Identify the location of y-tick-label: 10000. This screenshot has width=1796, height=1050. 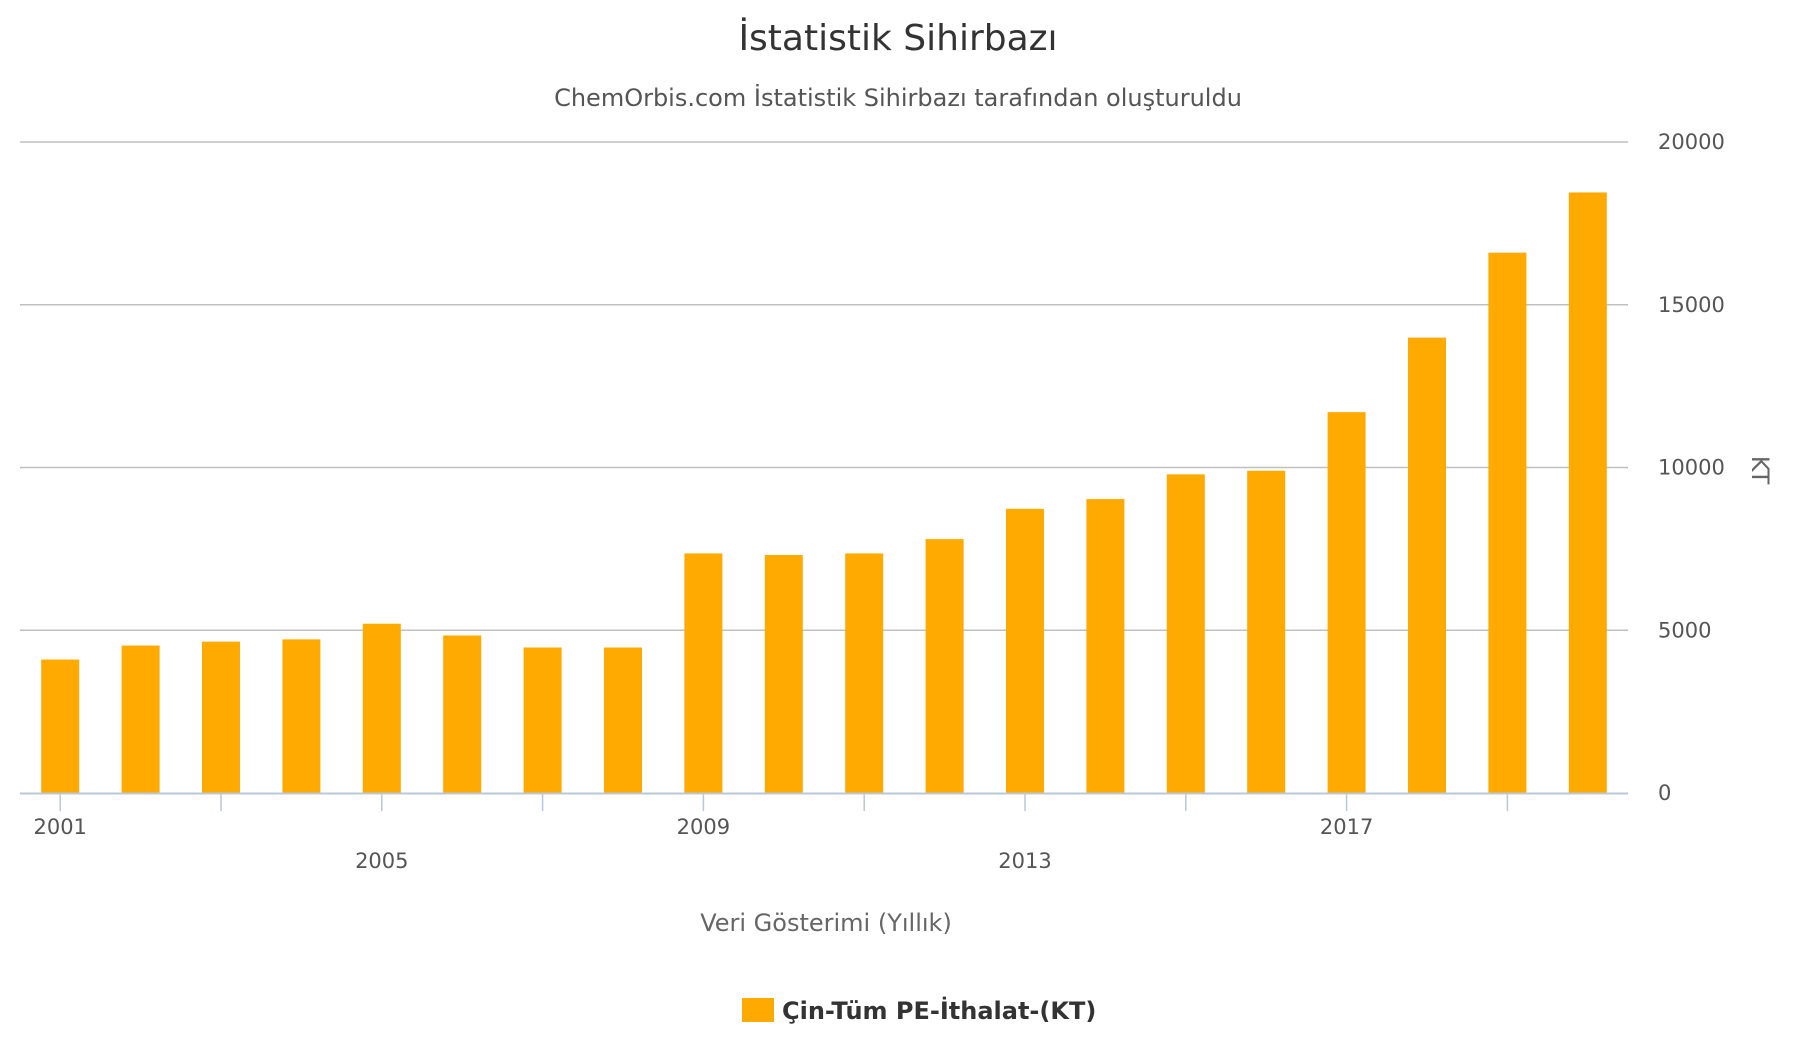
(1691, 468).